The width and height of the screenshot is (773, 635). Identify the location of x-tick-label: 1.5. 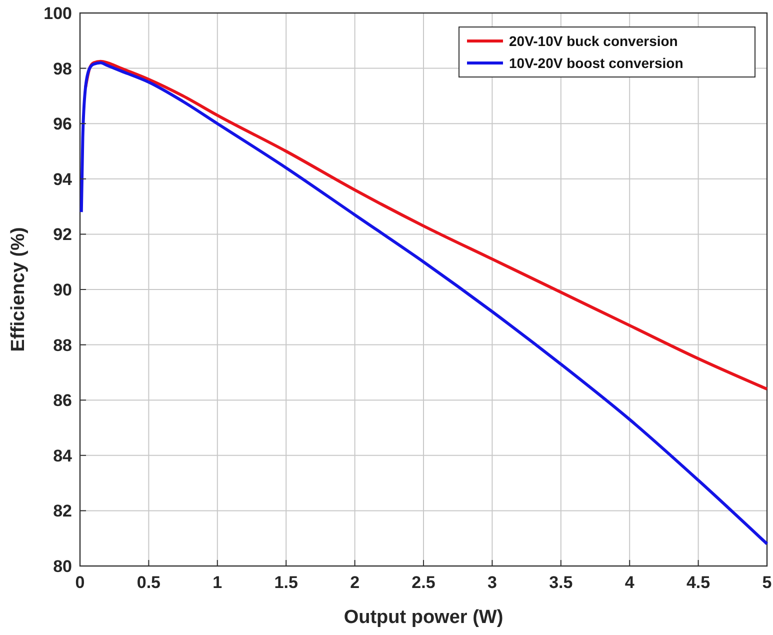
(286, 582).